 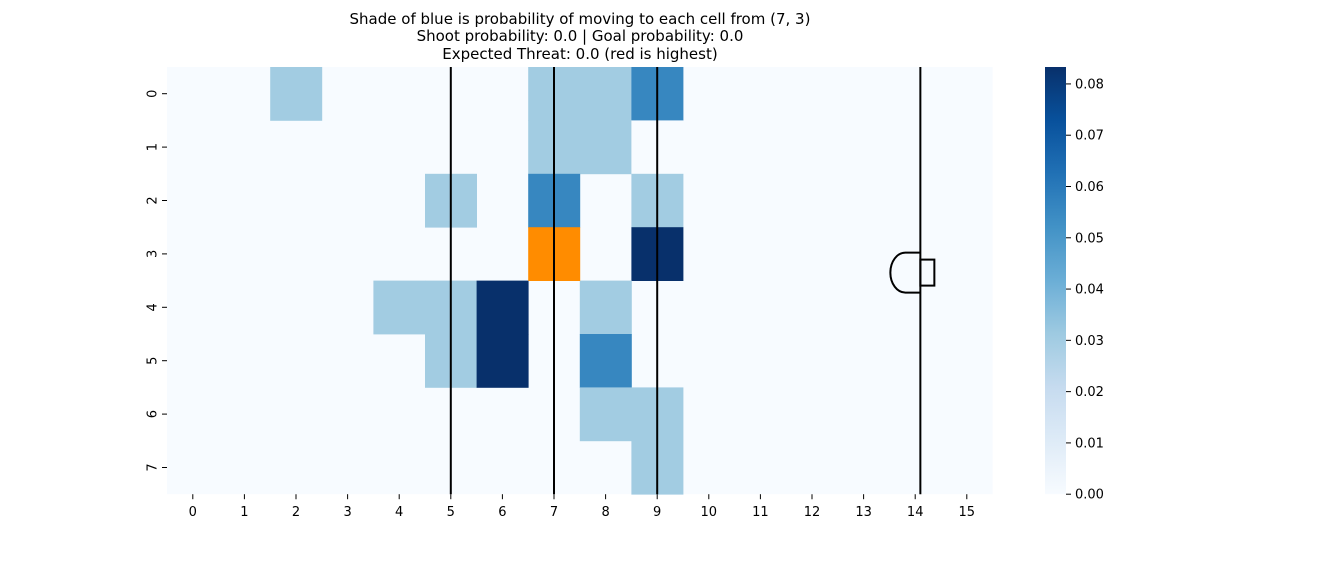 What do you see at coordinates (153, 307) in the screenshot?
I see `y-tick-label: 4` at bounding box center [153, 307].